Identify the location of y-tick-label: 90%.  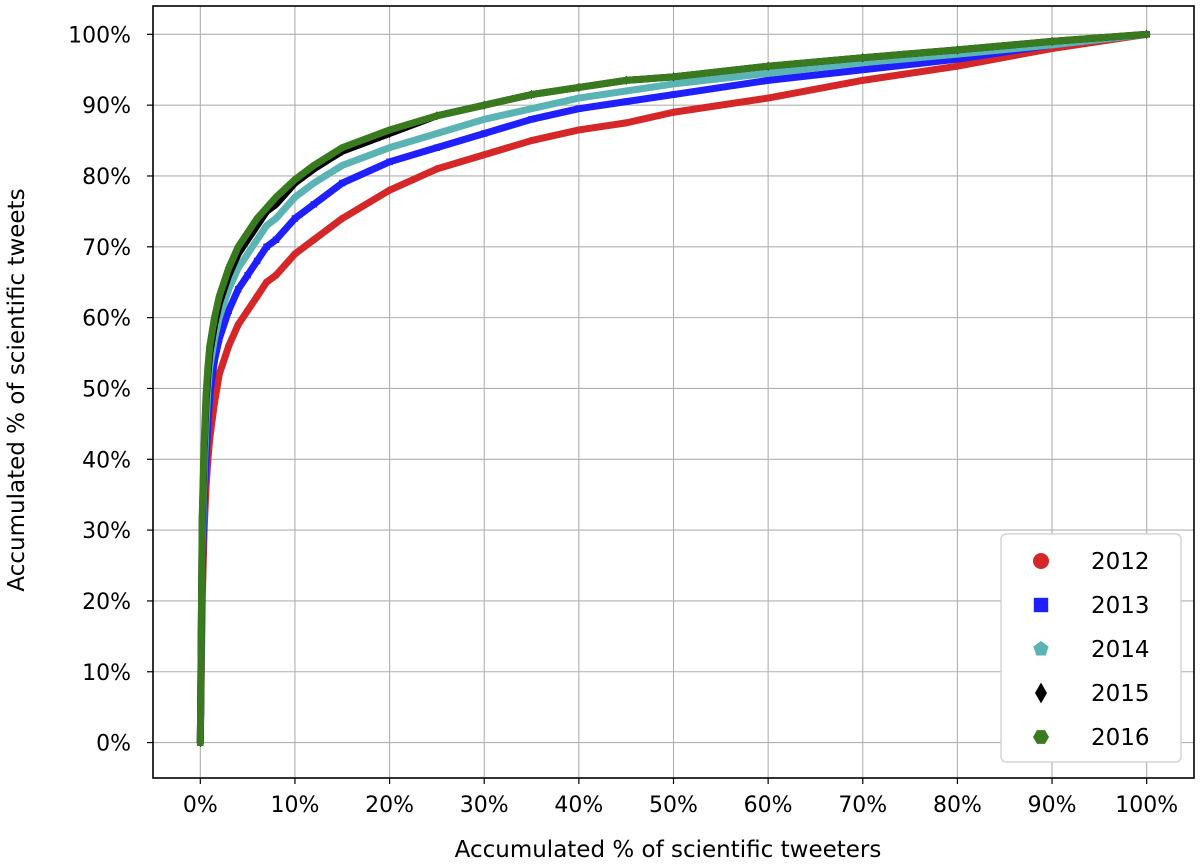
(106, 106).